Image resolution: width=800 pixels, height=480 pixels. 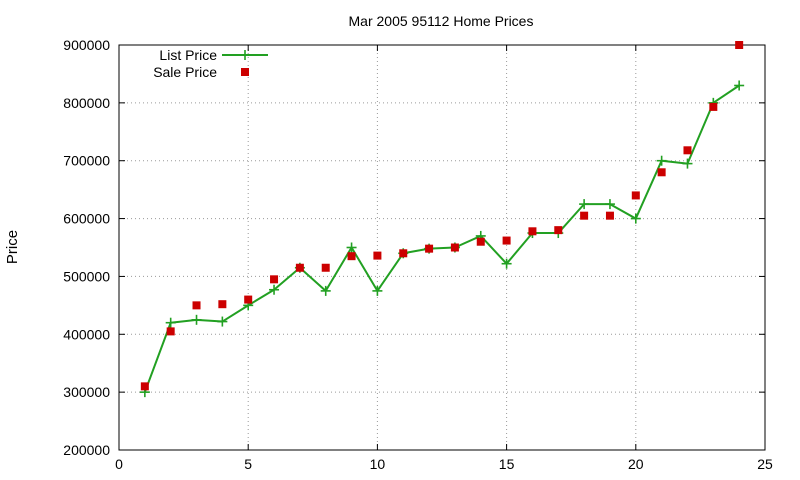 What do you see at coordinates (12, 247) in the screenshot?
I see `y-axis-label: Price` at bounding box center [12, 247].